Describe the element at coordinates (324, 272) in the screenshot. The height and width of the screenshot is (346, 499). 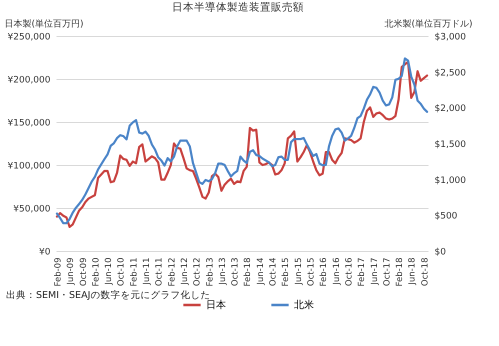
I see `x-tick-label: Feb-16` at that location.